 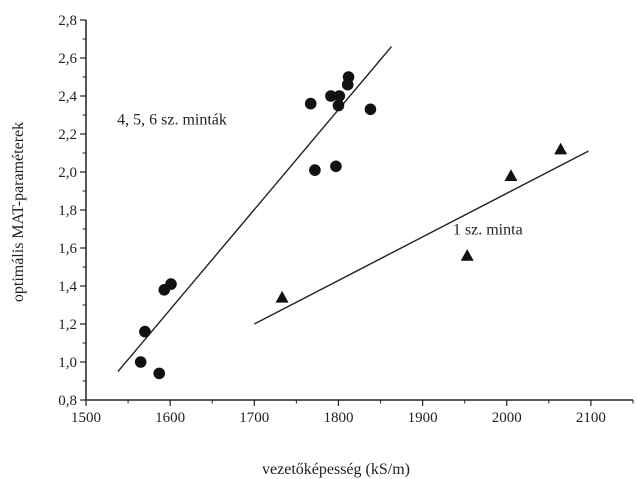 I want to click on y-tick-label: 1,4, so click(x=67, y=287).